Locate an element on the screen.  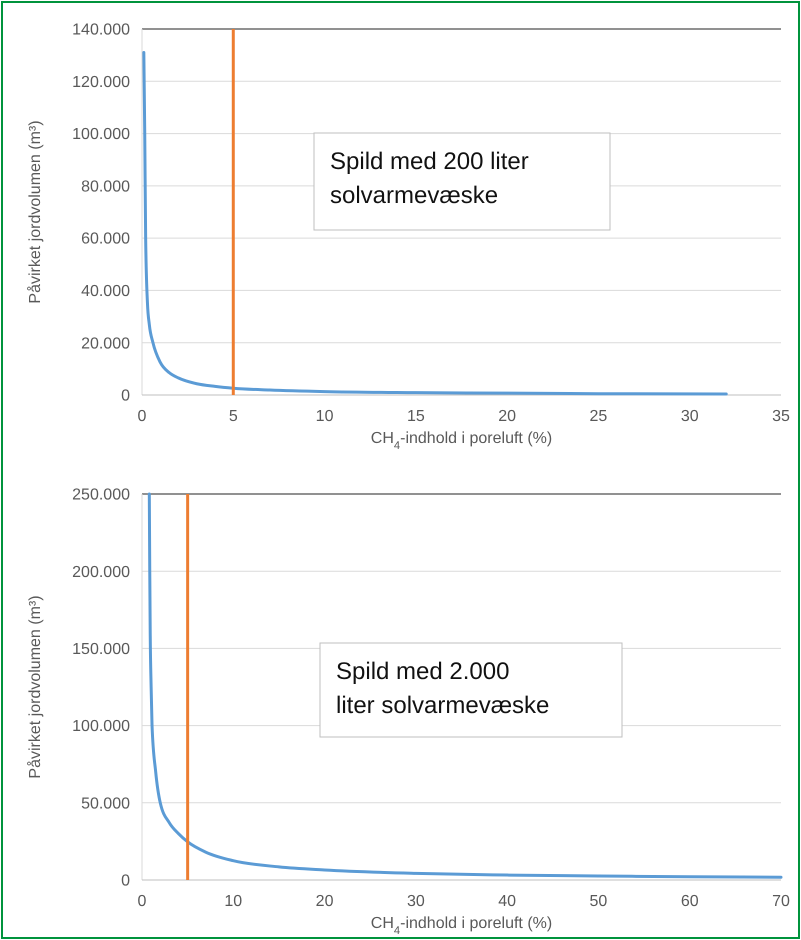
x-tick-label: 35 is located at coordinates (781, 416).